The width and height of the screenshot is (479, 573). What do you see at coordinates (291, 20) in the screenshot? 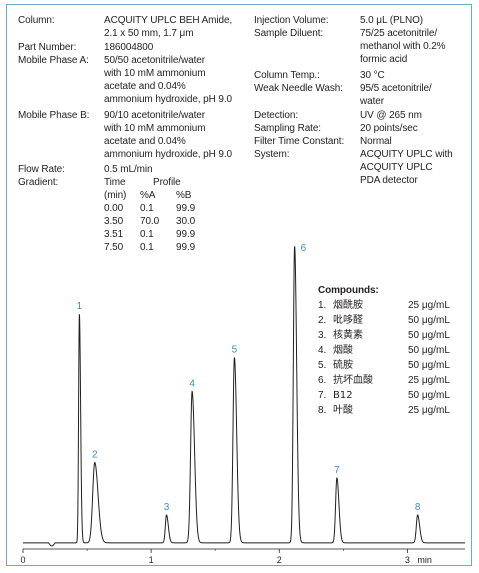
I see `injection-volume-label: Injection Volume:` at bounding box center [291, 20].